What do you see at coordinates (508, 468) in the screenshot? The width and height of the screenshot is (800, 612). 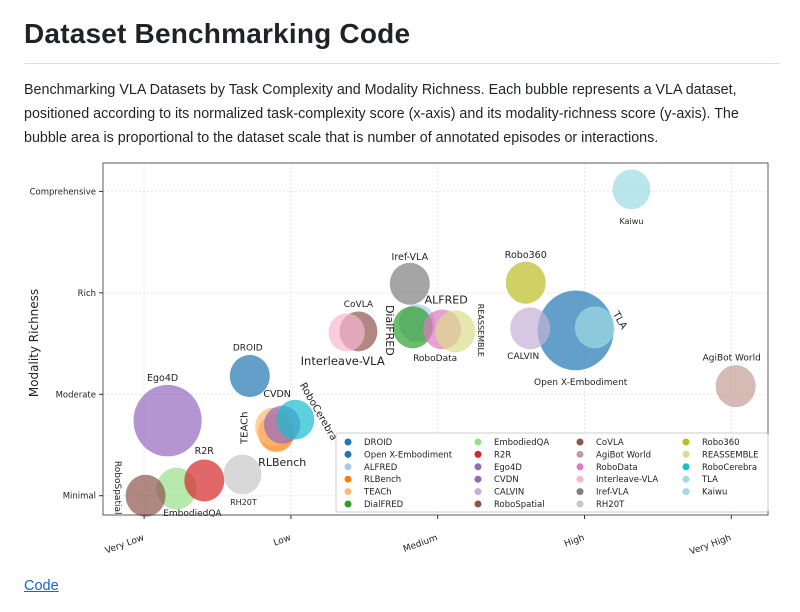 I see `legend-label: Ego4D` at bounding box center [508, 468].